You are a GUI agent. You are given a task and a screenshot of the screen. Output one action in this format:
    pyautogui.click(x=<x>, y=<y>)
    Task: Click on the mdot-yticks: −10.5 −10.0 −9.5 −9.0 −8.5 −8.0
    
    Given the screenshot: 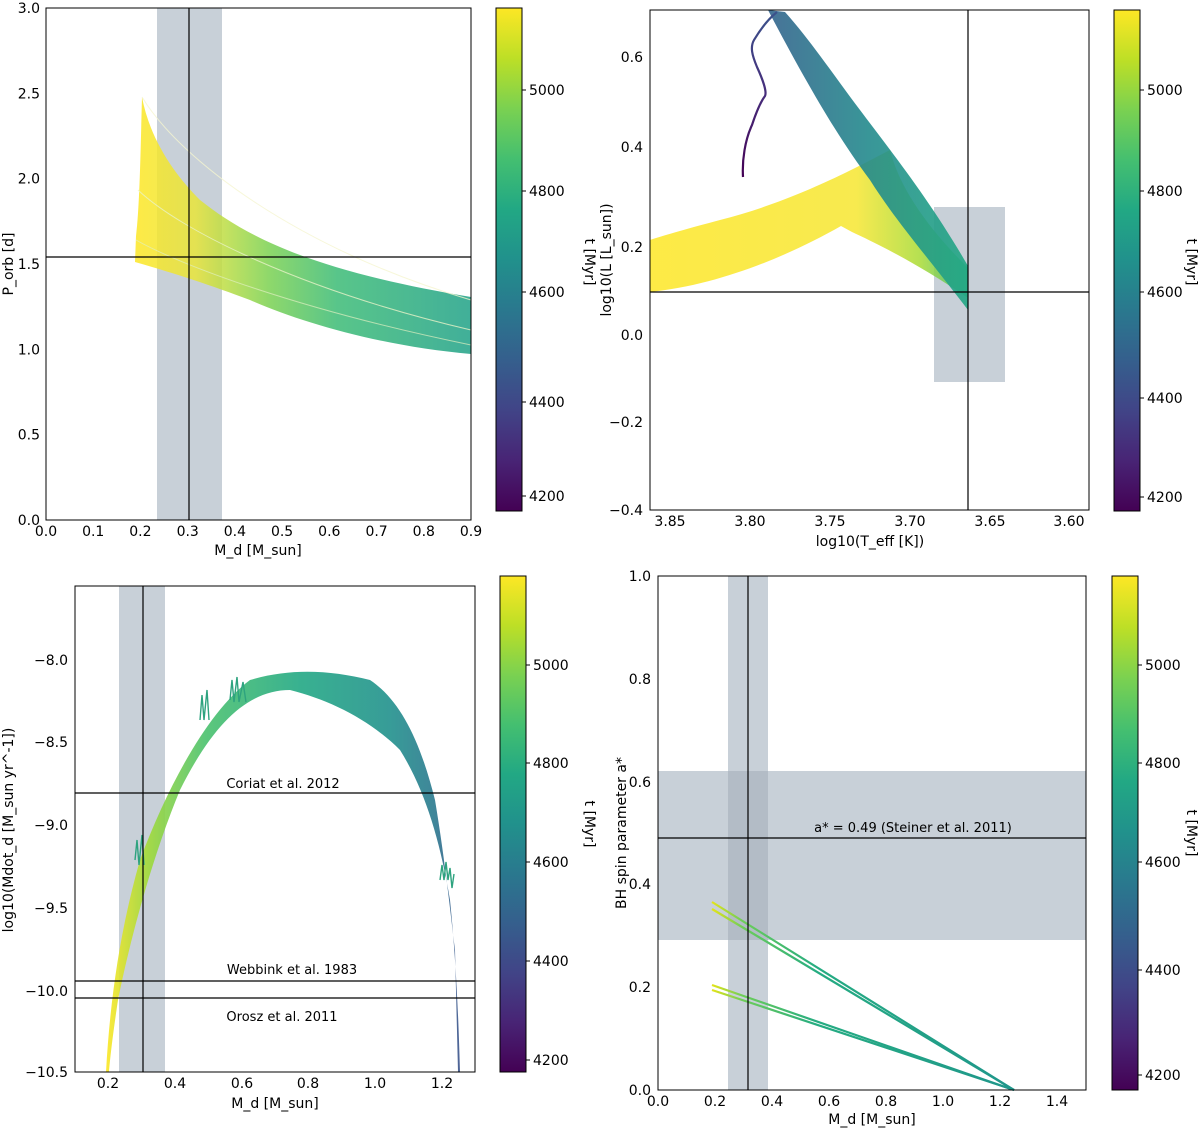 What is the action you would take?
    pyautogui.click(x=46, y=867)
    